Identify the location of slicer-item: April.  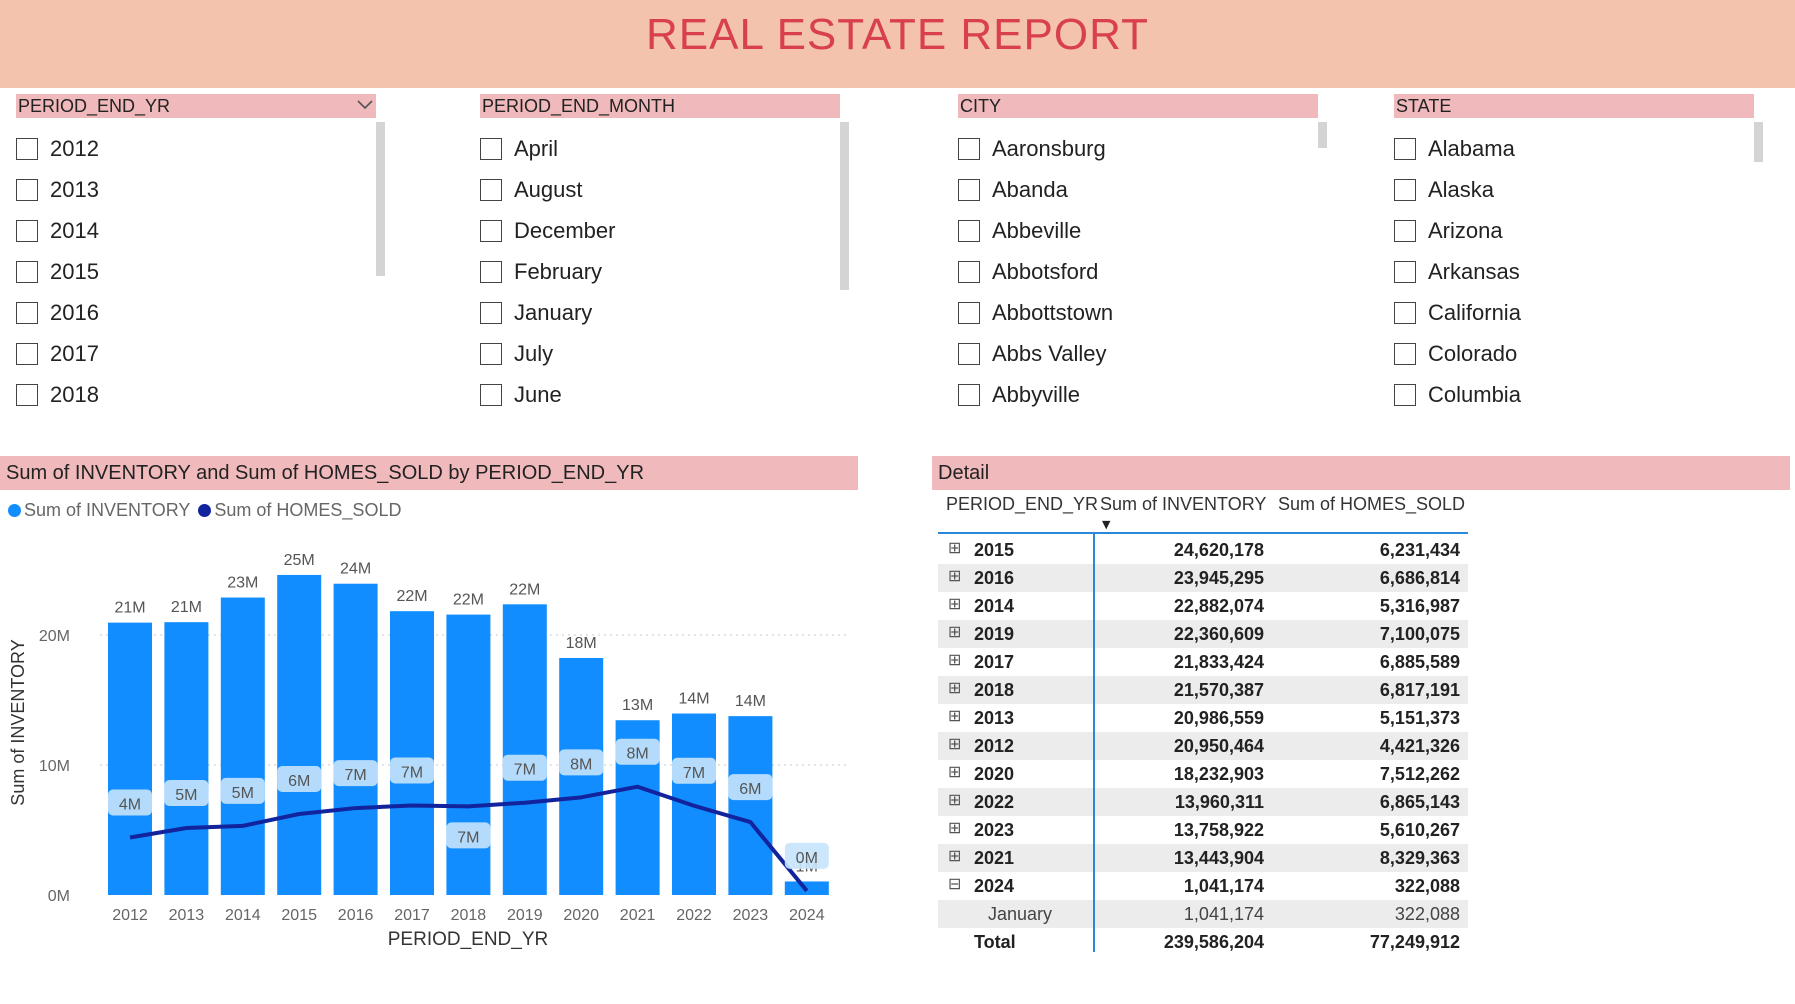
(547, 148).